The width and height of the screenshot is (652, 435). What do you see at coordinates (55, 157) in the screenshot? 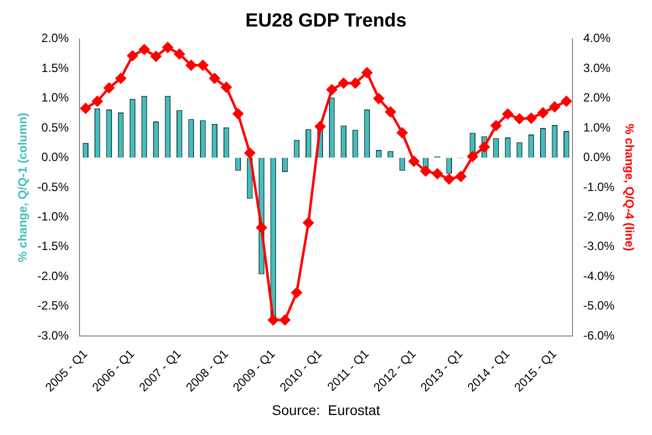
I see `y-tick-label: 0.0%` at bounding box center [55, 157].